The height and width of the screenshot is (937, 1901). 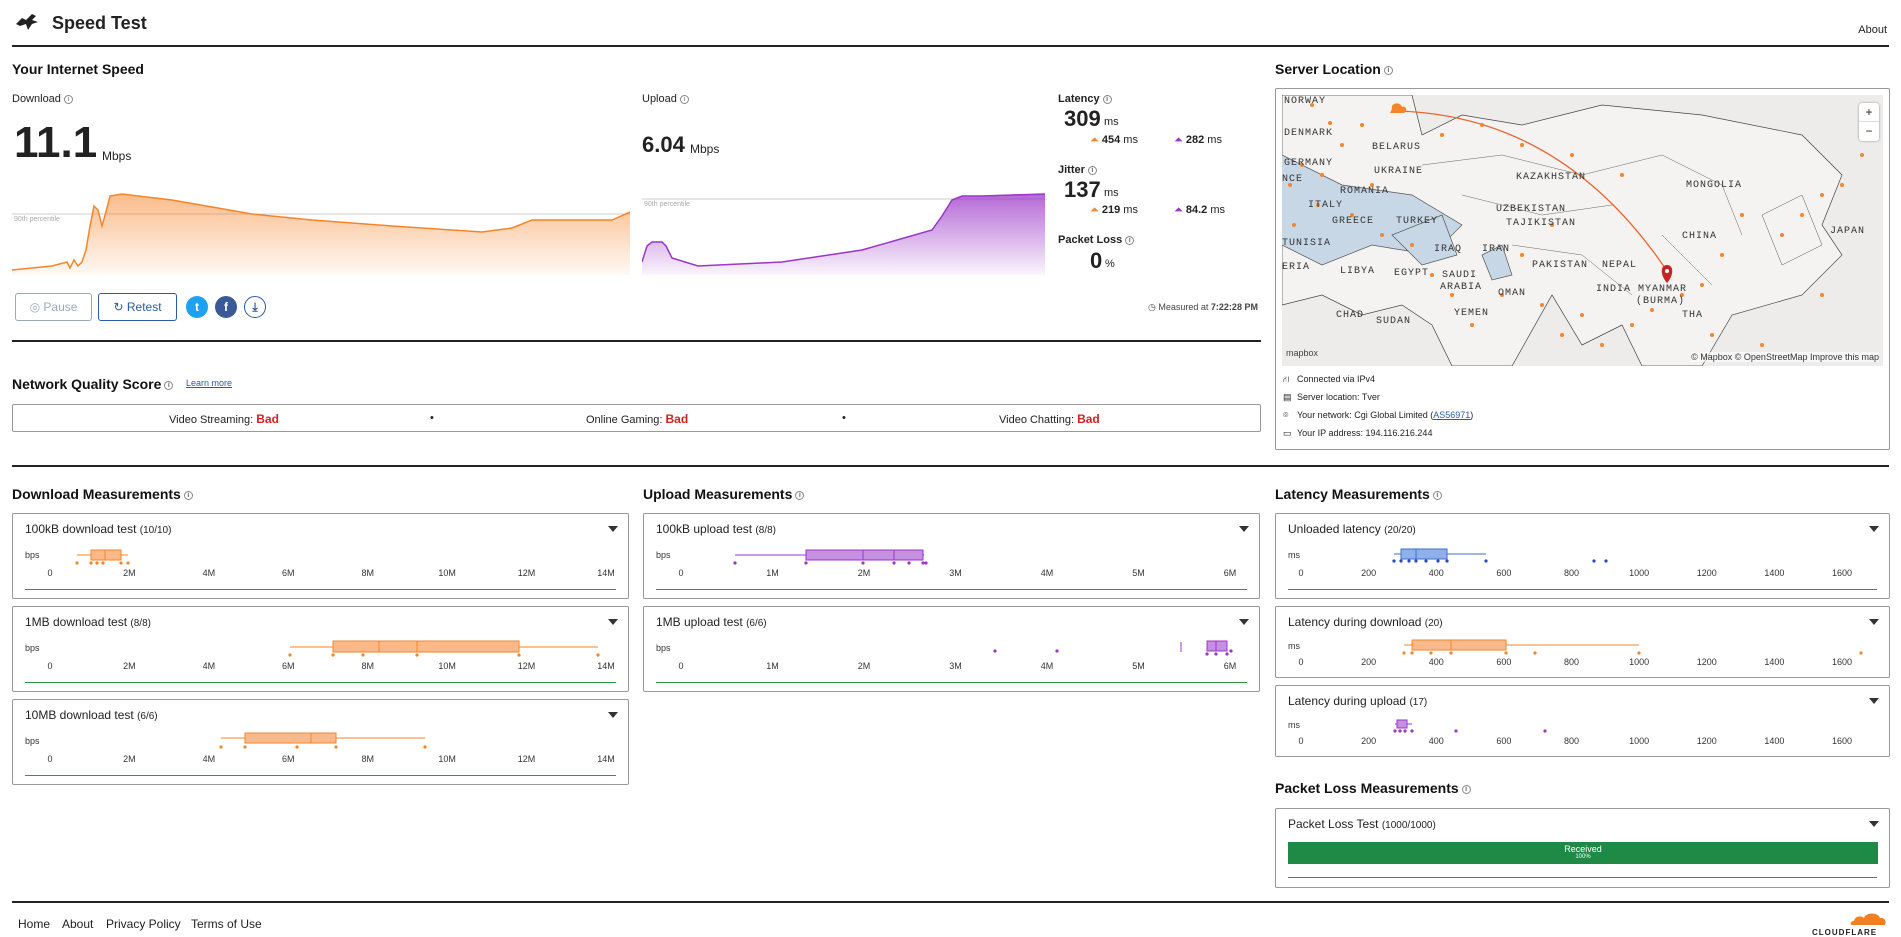 What do you see at coordinates (1230, 573) in the screenshot?
I see `axis-tick-label: 6M` at bounding box center [1230, 573].